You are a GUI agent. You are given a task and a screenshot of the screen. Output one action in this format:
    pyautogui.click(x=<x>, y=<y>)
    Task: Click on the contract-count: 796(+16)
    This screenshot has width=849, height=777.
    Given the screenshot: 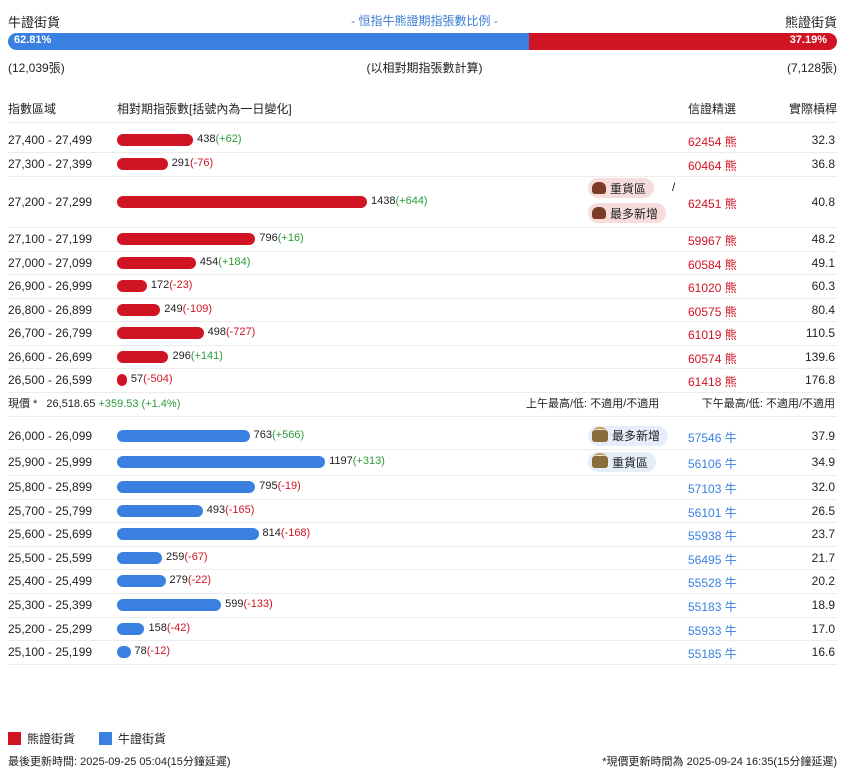 What is the action you would take?
    pyautogui.click(x=281, y=238)
    